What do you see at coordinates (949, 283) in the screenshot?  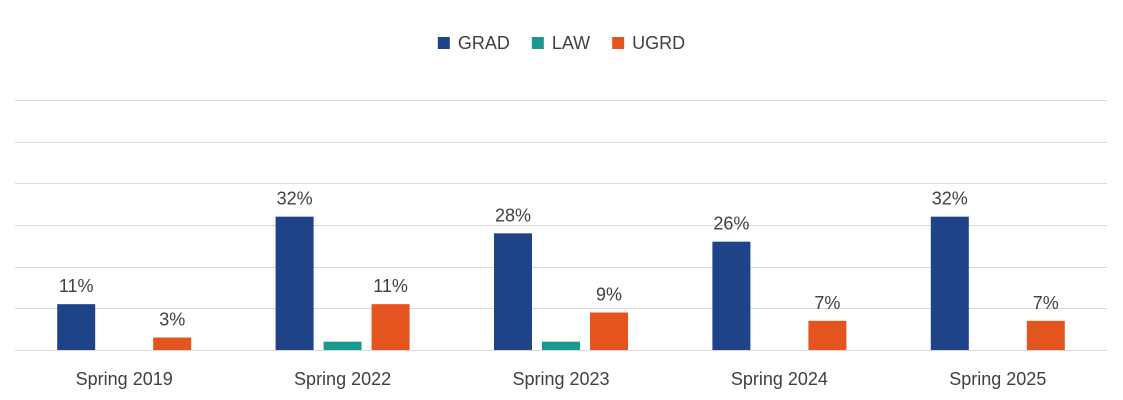 I see `bar-grad-spring-2025` at bounding box center [949, 283].